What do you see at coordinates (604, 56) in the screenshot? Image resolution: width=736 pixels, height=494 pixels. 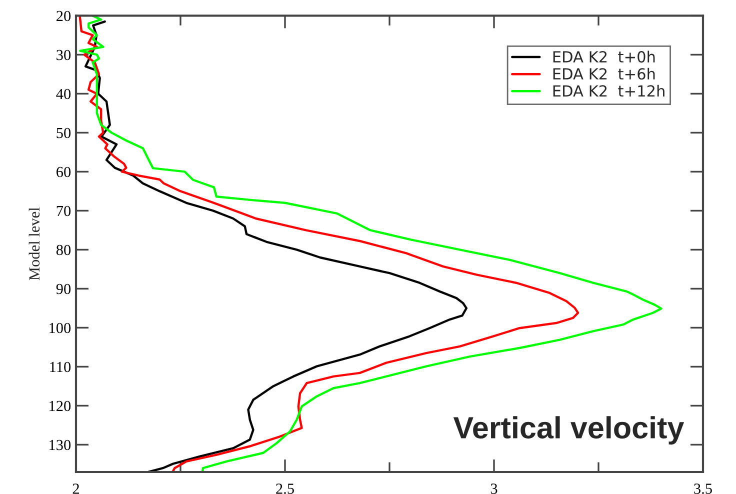 I see `legend-label: EDA K2 t+0h` at bounding box center [604, 56].